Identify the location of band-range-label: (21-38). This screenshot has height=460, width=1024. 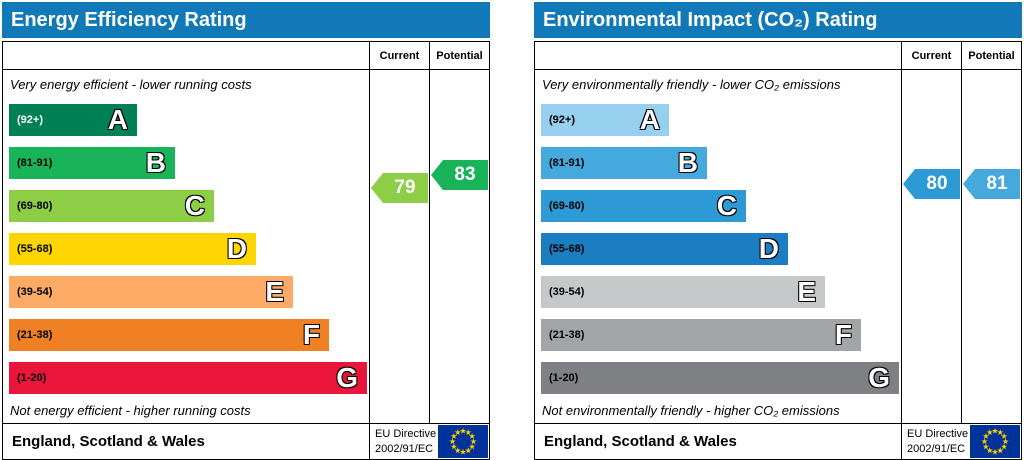
(567, 334).